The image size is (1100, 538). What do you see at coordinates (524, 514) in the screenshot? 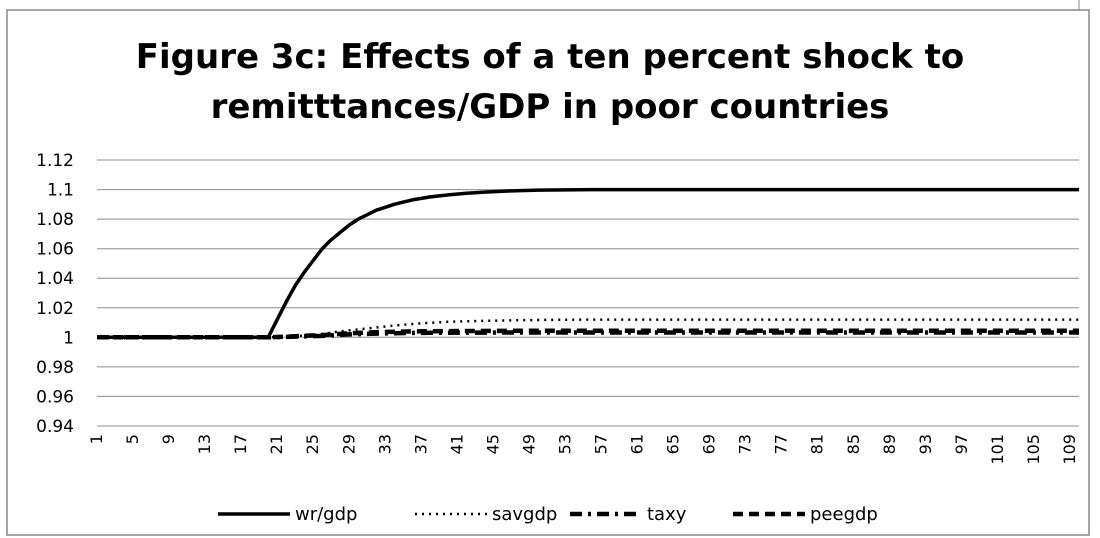
I see `legend-label: savgdp` at bounding box center [524, 514].